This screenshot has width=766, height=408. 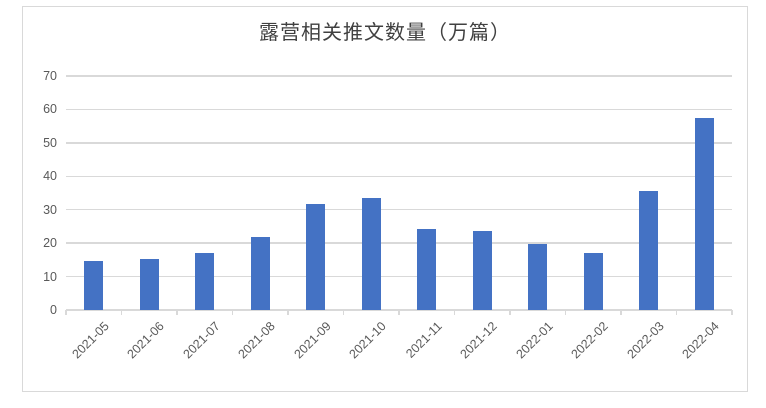 What do you see at coordinates (50, 176) in the screenshot?
I see `y-axis-tick-label: 40` at bounding box center [50, 176].